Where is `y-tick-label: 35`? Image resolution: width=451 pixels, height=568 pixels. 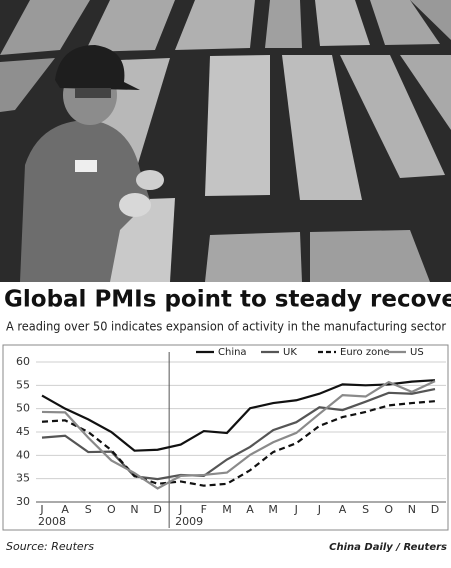 y-tick-label: 35 is located at coordinates (23, 478).